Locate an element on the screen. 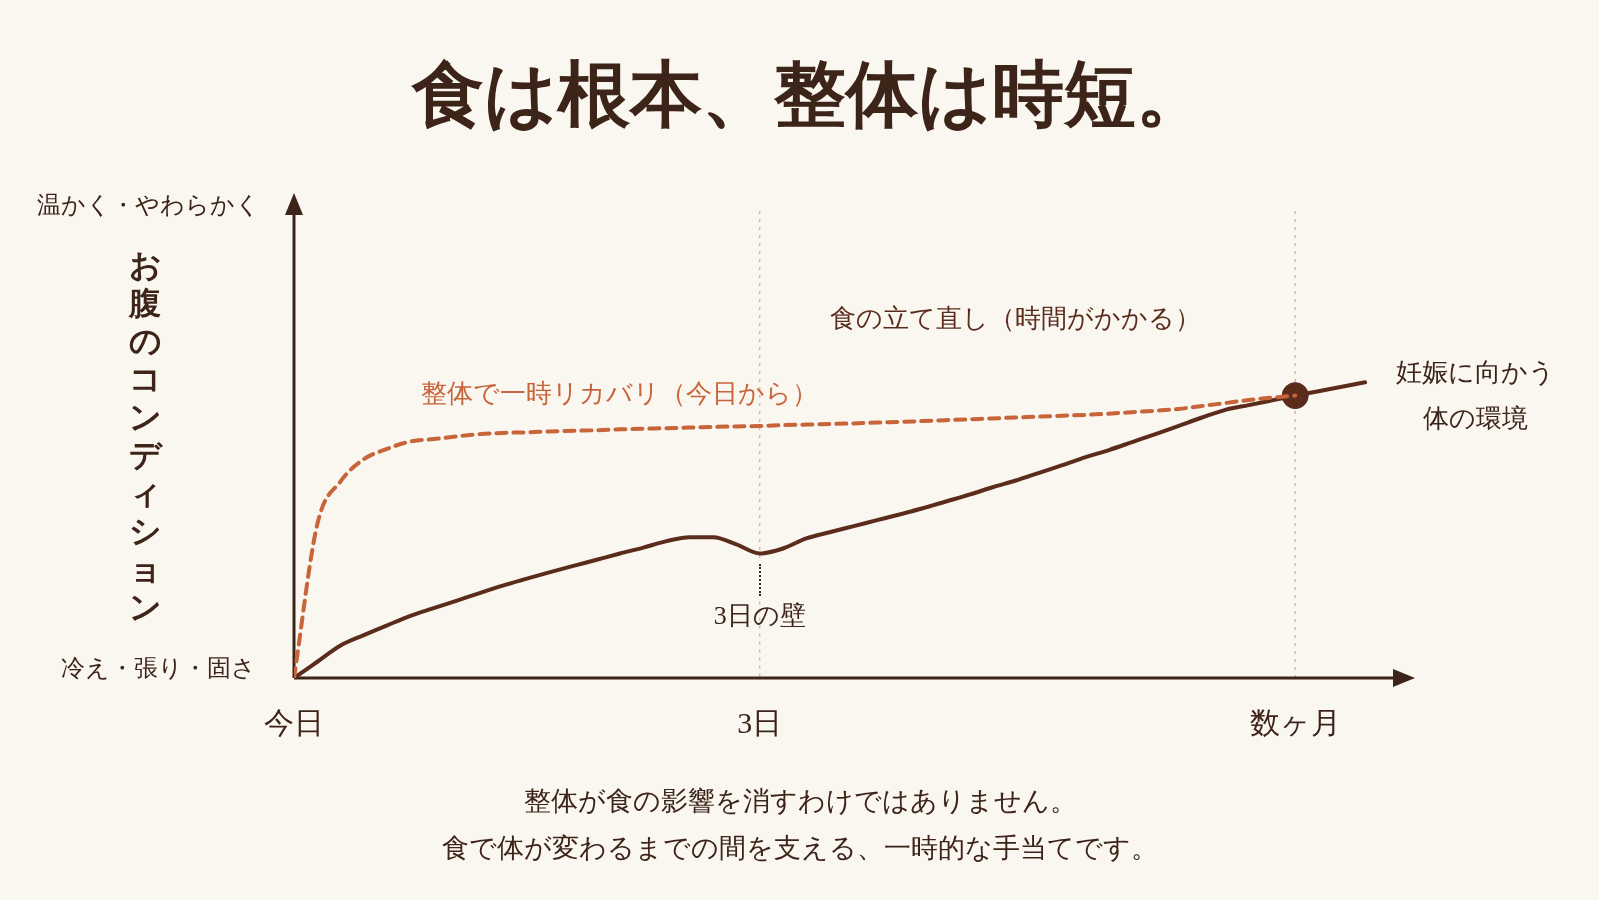 This screenshot has width=1599, height=900. text: 食の立て直し（時間がかかる） is located at coordinates (1016, 319).